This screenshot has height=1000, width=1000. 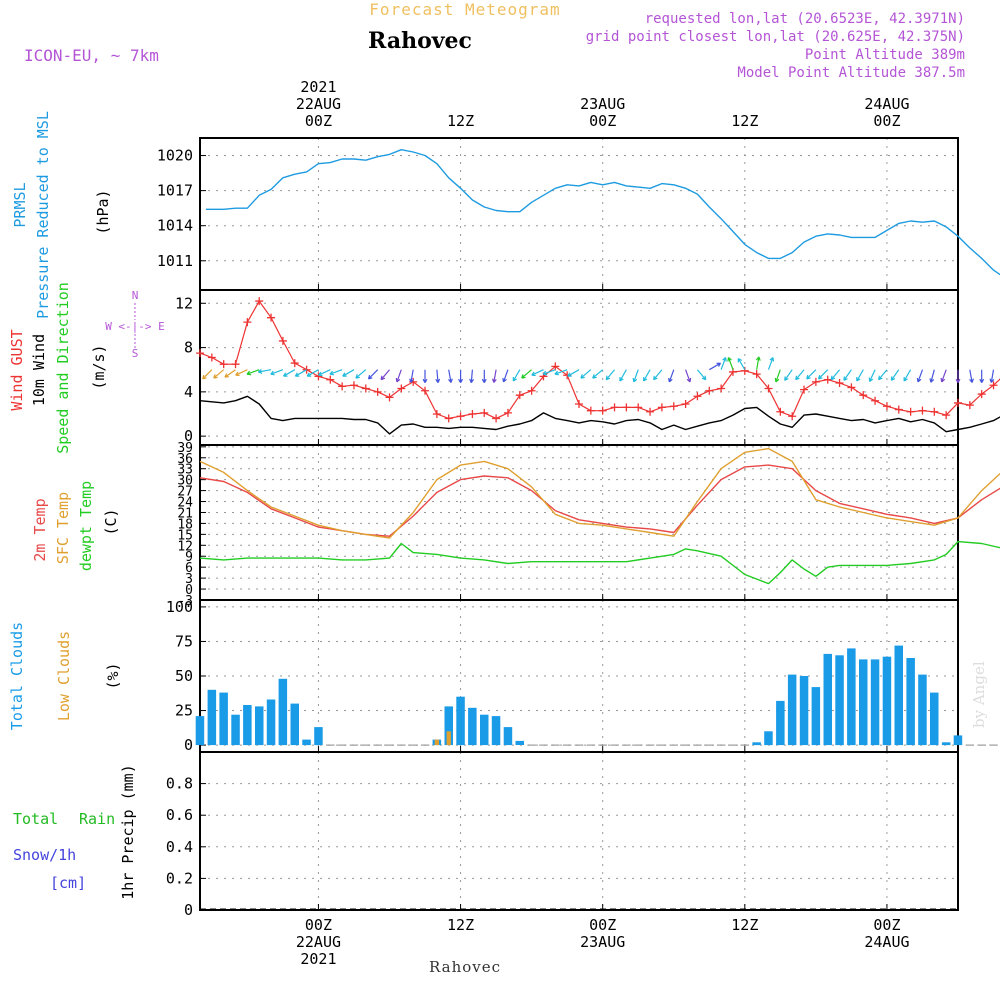 What do you see at coordinates (128, 831) in the screenshot?
I see `precip-axis-label: 1hr Precip (mm)` at bounding box center [128, 831].